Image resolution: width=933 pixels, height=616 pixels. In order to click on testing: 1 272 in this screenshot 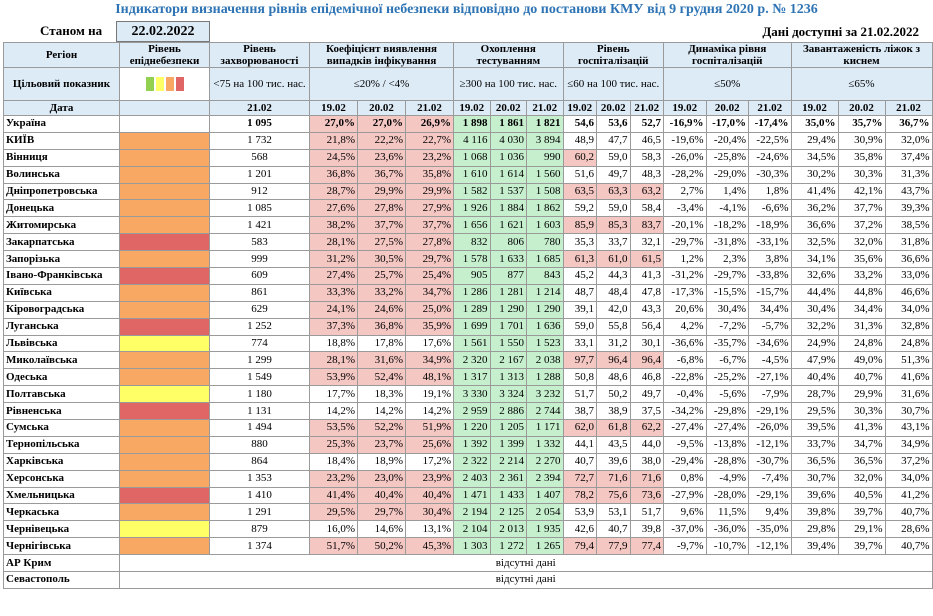, I will do `click(508, 546)`.